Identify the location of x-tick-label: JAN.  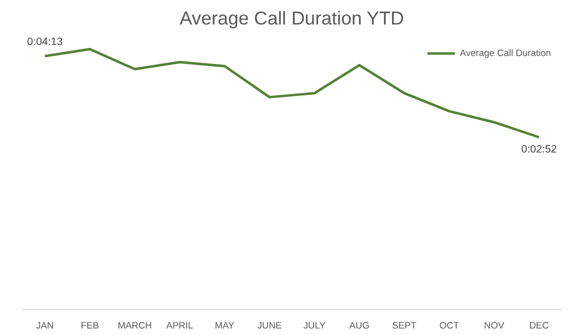
(45, 325).